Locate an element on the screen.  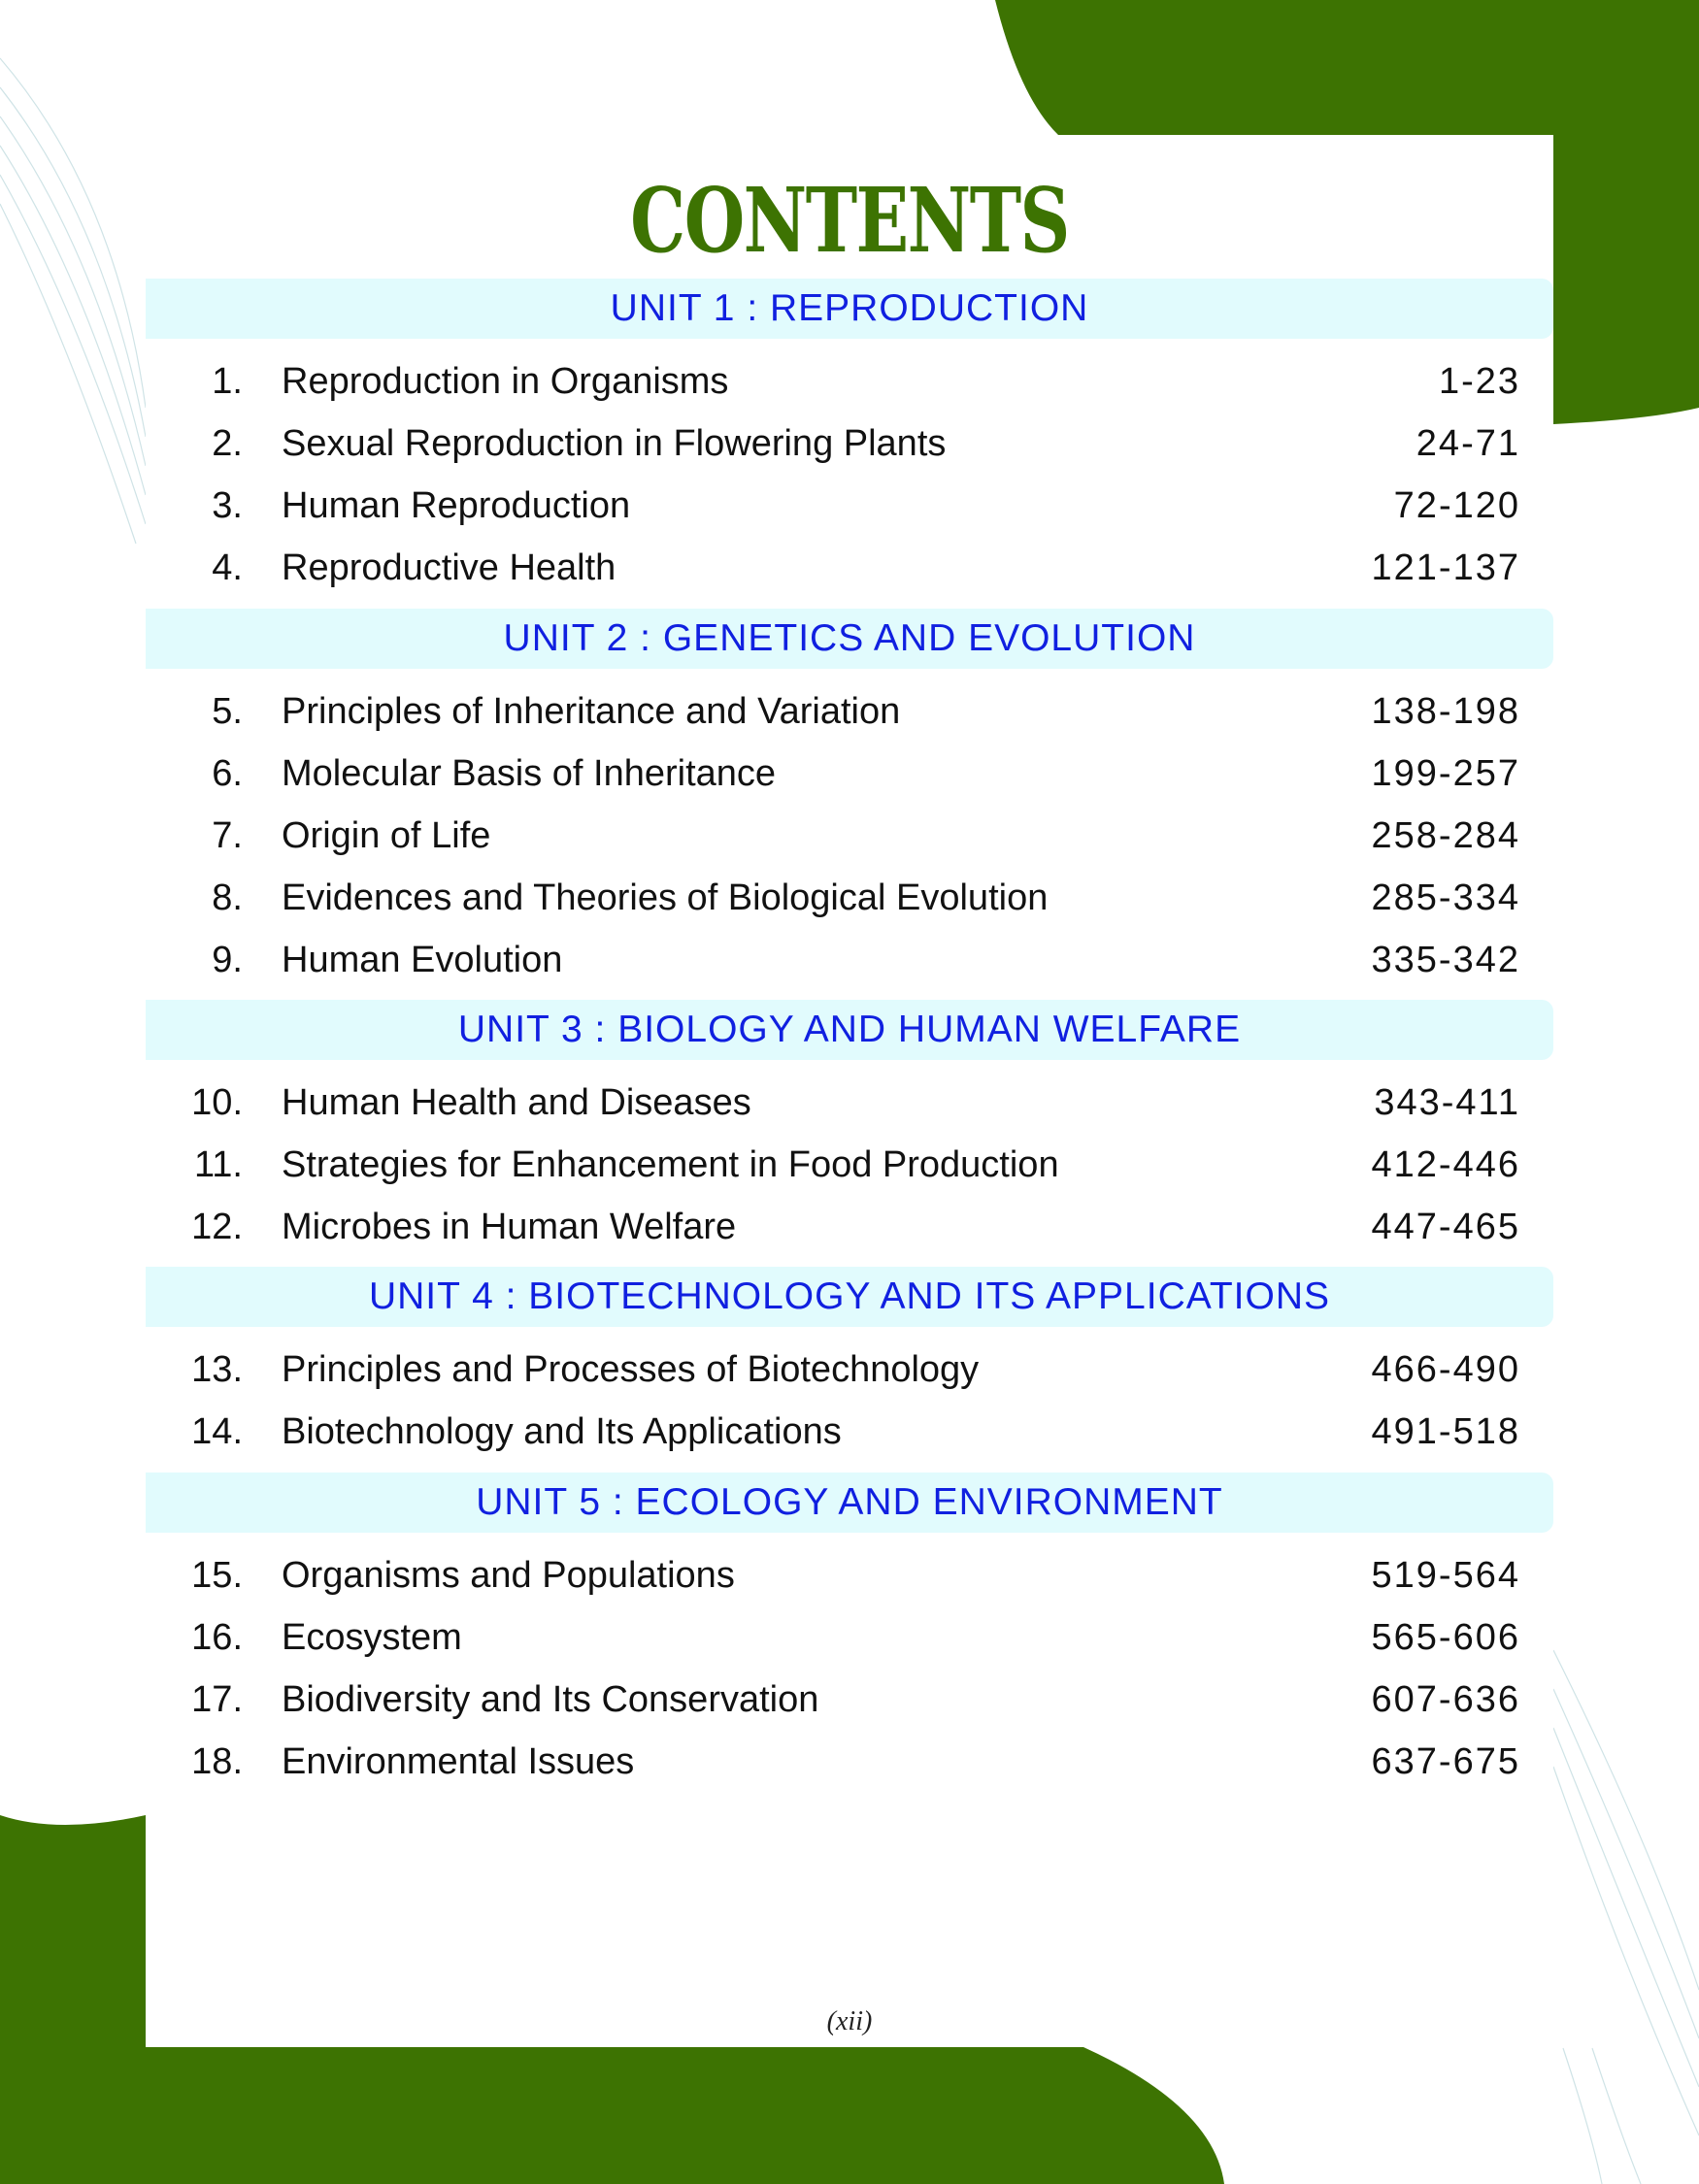
chapter-row: 10. Human Health and Diseases 343-411 is located at coordinates (849, 1103).